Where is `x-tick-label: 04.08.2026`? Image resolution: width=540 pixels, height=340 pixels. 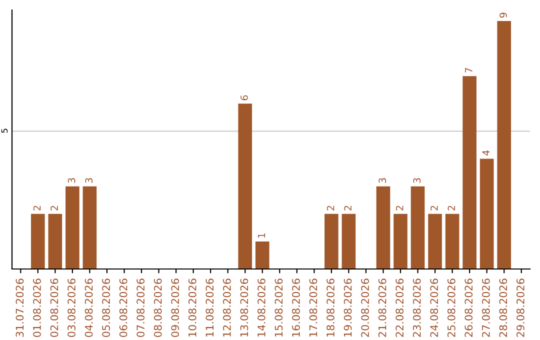
x-tick-label: 04.08.2026 is located at coordinates (88, 307).